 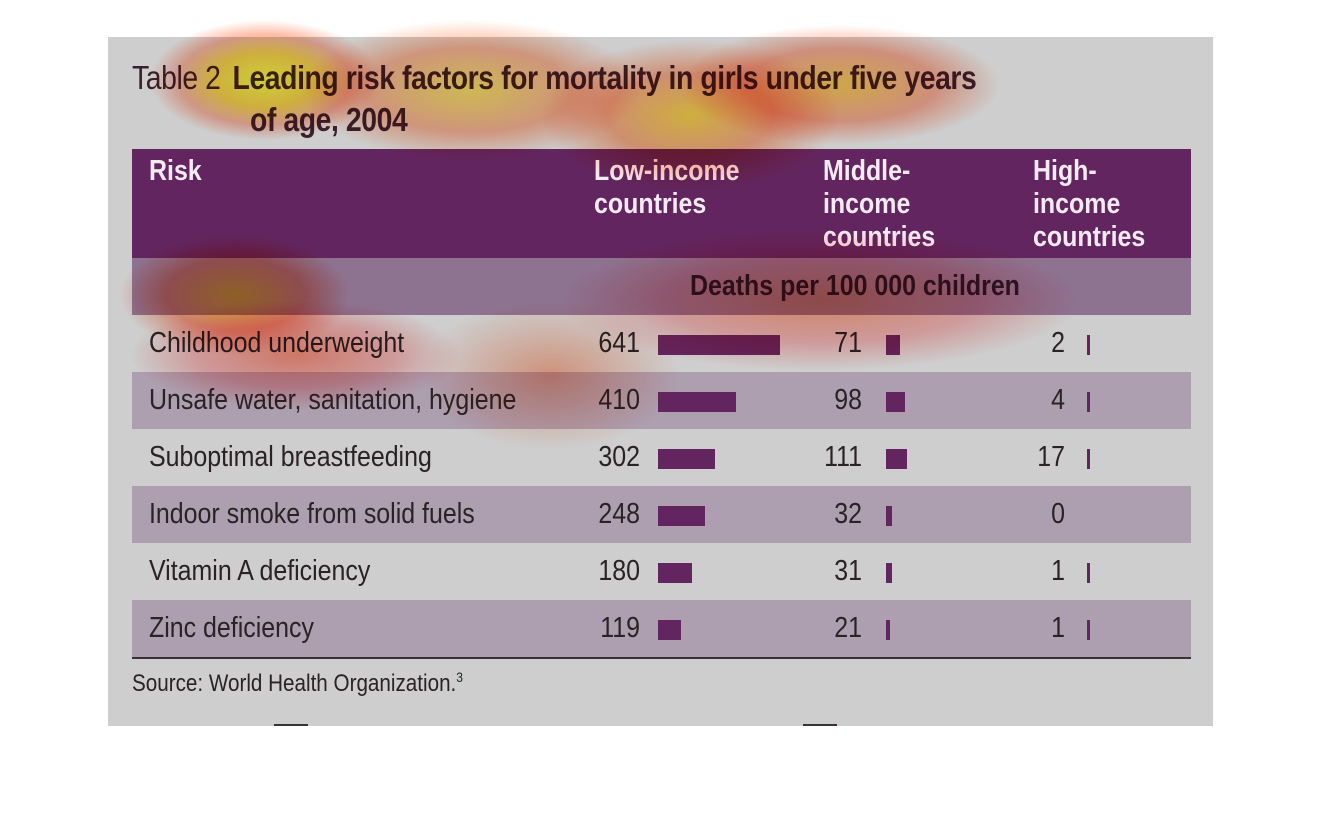 I want to click on table-row: Unsafe water, sanitation, hygiene 410 98 4, so click(x=661, y=400).